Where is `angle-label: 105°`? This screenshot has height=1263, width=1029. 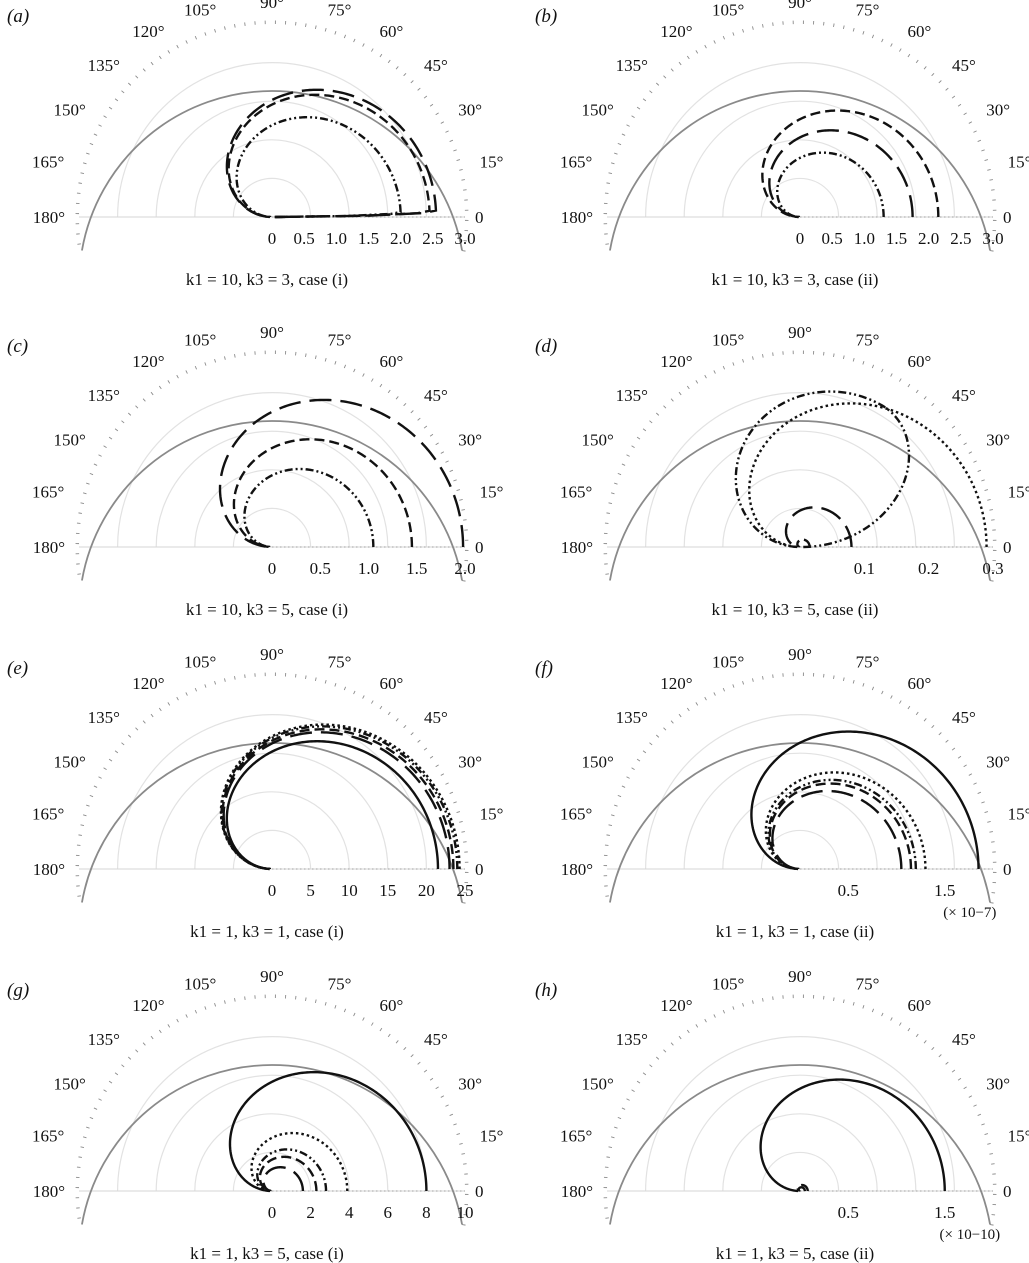
angle-label: 105° is located at coordinates (200, 339).